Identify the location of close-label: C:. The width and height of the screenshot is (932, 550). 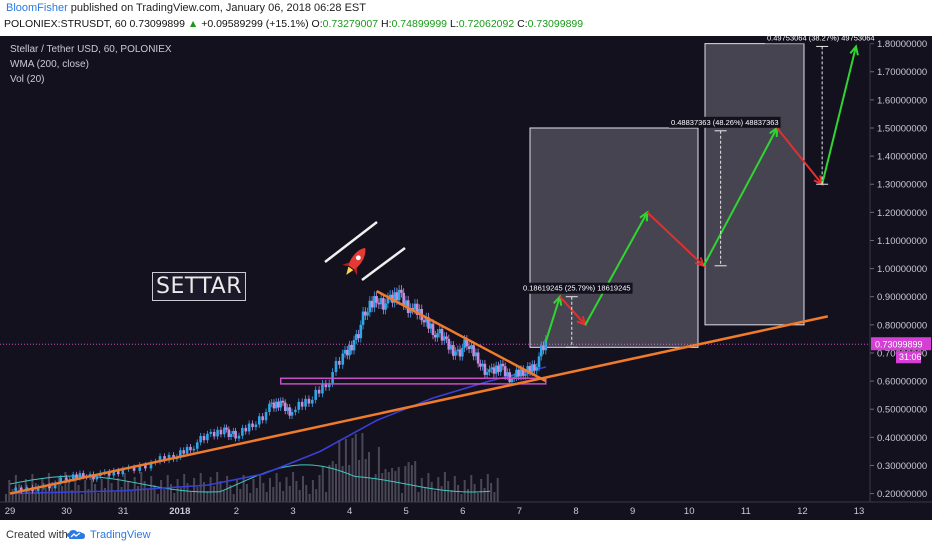
(522, 24).